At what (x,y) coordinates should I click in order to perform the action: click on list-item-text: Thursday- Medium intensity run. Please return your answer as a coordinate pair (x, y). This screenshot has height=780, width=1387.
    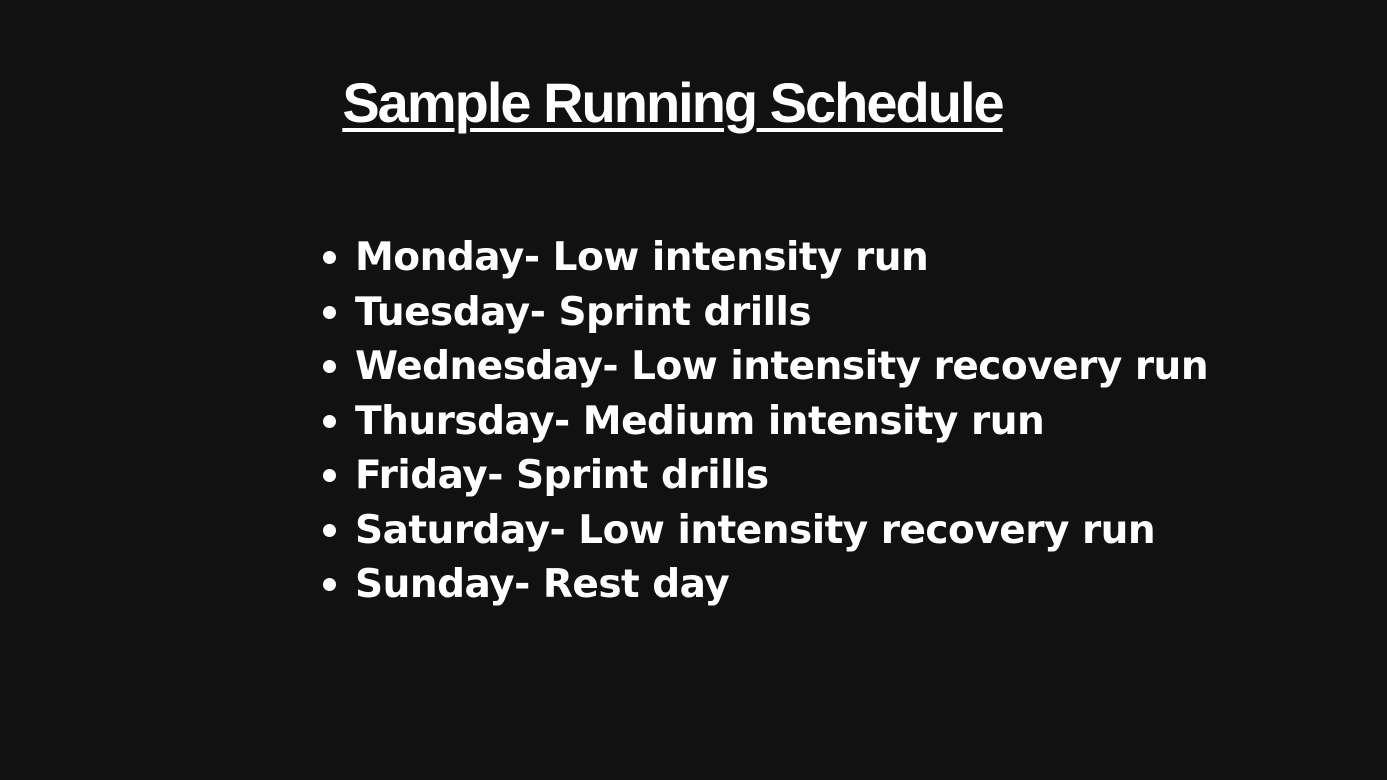
    Looking at the image, I should click on (700, 421).